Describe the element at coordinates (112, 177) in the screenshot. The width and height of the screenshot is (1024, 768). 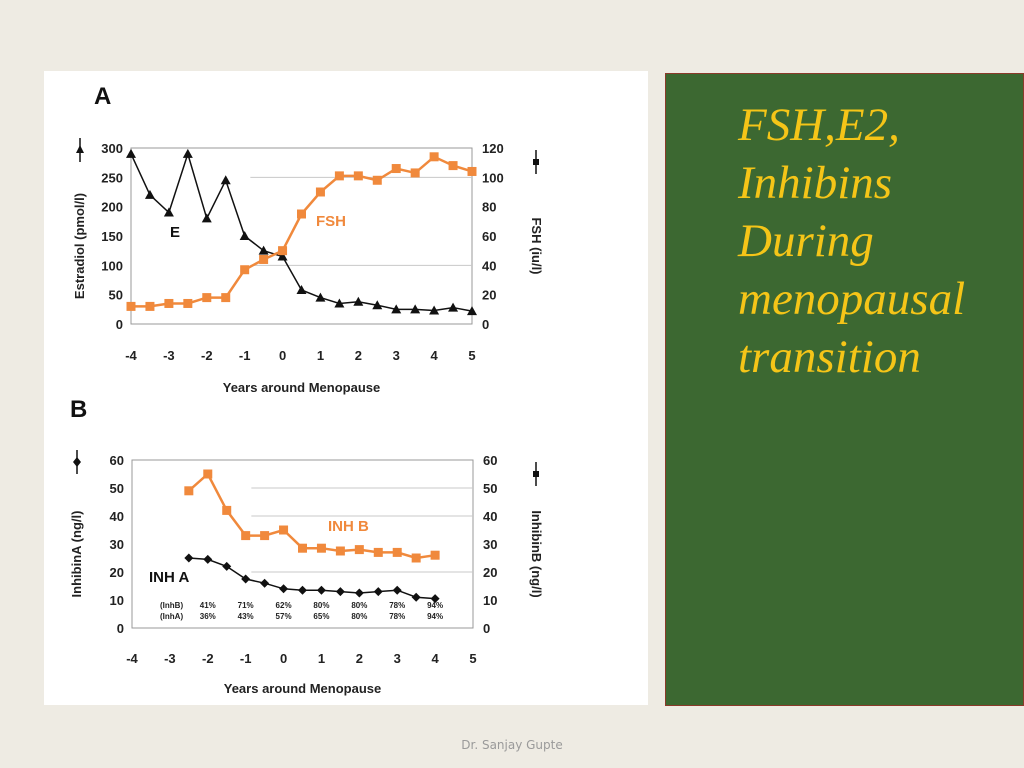
I see `y-left-tick-label: 250` at that location.